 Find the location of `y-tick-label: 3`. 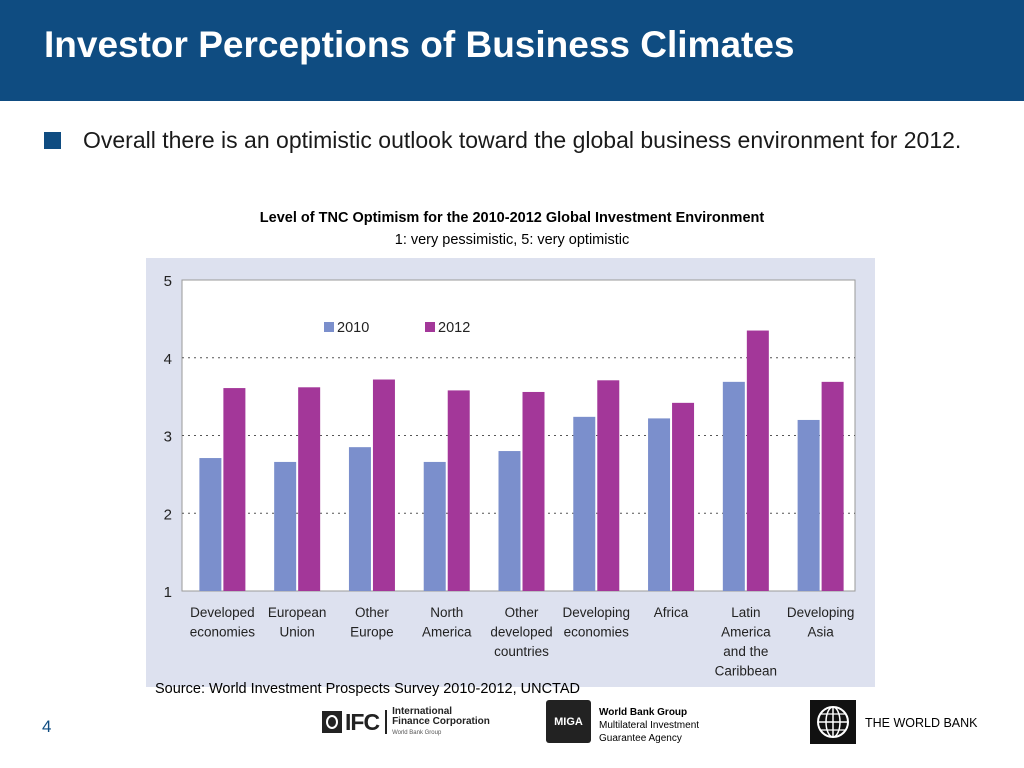

y-tick-label: 3 is located at coordinates (168, 437).